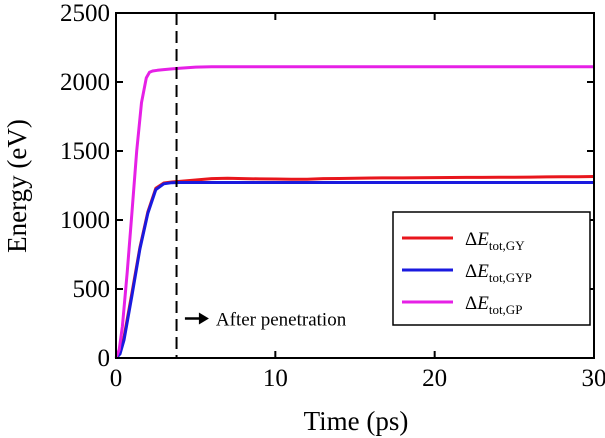 This screenshot has height=438, width=605. I want to click on legend-label: ΔEtot,GP, so click(493, 305).